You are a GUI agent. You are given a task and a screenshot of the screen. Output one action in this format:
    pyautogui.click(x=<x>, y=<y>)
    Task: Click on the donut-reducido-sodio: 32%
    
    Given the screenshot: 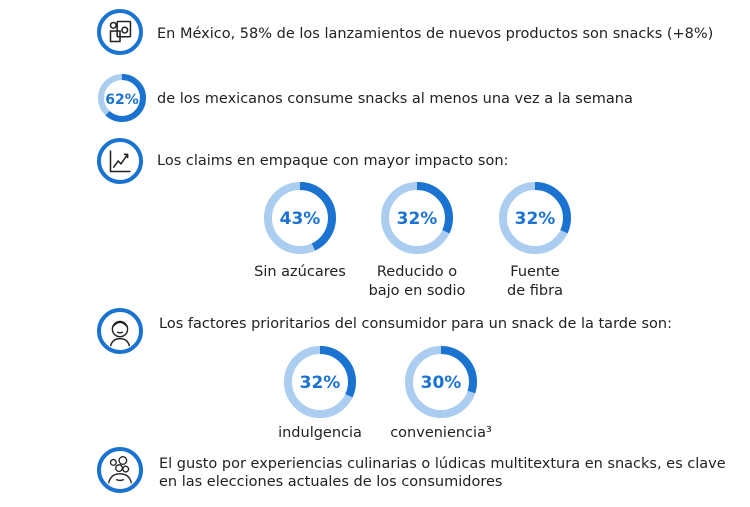 What is the action you would take?
    pyautogui.click(x=417, y=218)
    